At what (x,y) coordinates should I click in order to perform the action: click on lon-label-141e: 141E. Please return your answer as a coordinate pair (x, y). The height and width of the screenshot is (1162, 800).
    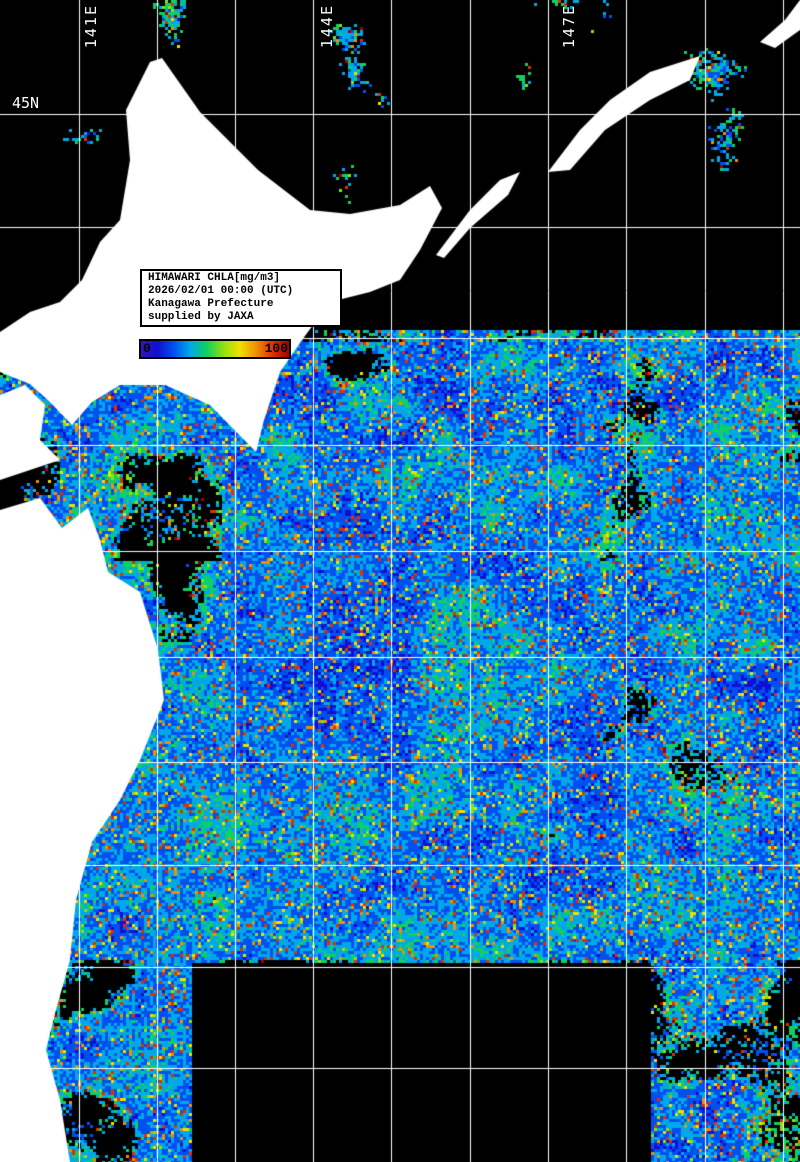
    Looking at the image, I should click on (91, 26).